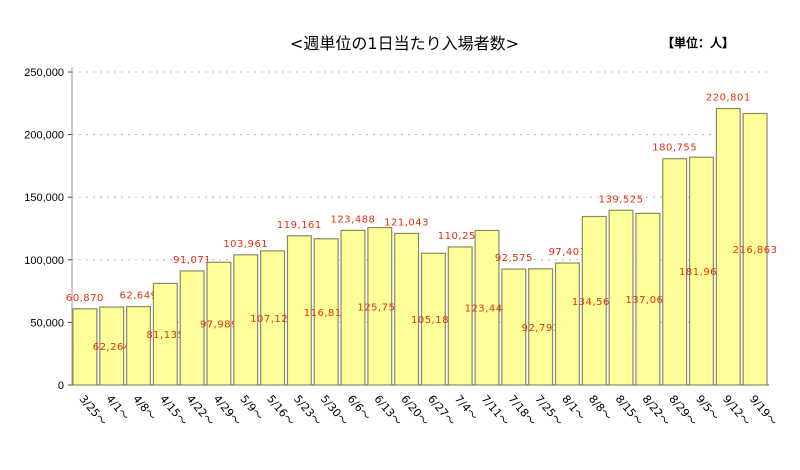 The height and width of the screenshot is (470, 800). I want to click on data-label: 220,801, so click(728, 98).